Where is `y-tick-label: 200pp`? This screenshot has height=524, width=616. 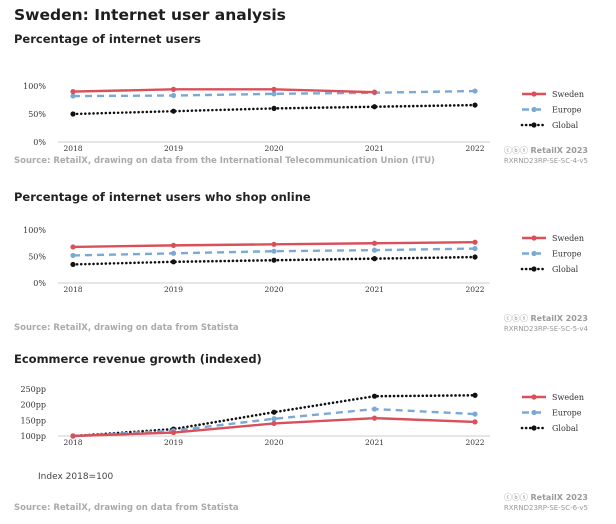
y-tick-label: 200pp is located at coordinates (33, 405).